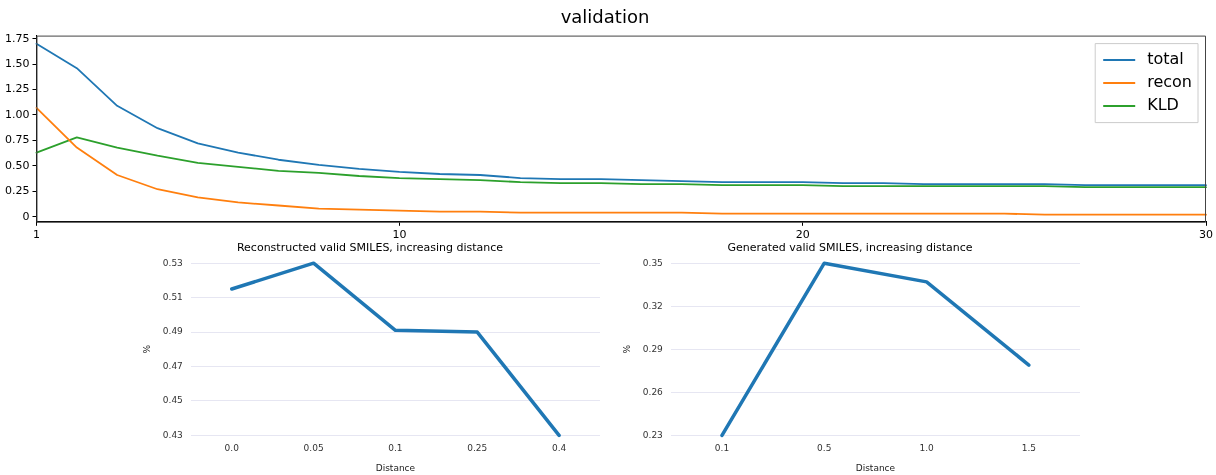  I want to click on y-tick-label: 0.23, so click(652, 434).